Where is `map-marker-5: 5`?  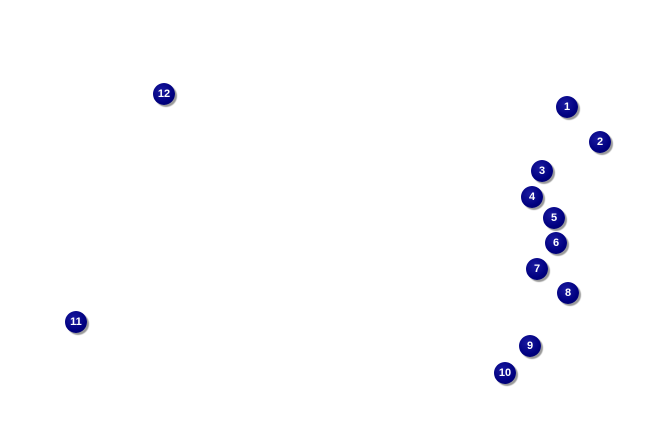 map-marker-5: 5 is located at coordinates (554, 218).